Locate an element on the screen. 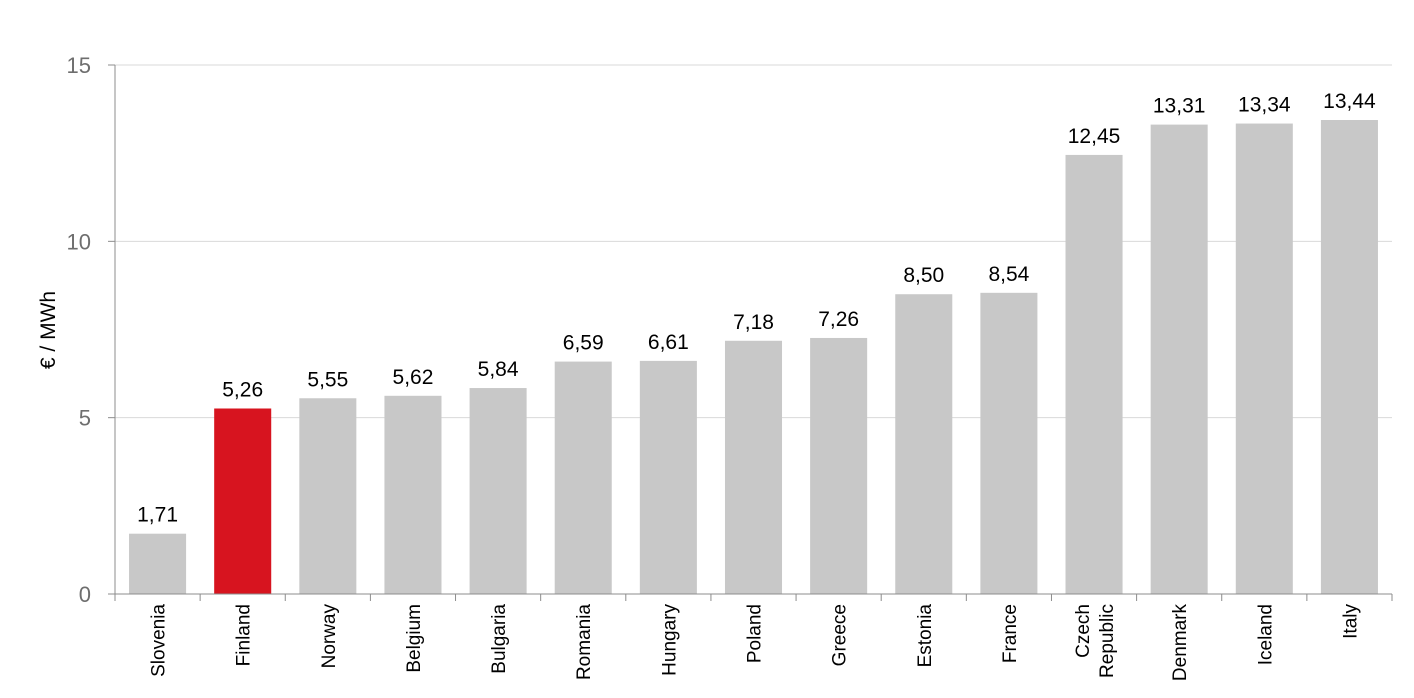  category-label: Bulgaria is located at coordinates (499, 639).